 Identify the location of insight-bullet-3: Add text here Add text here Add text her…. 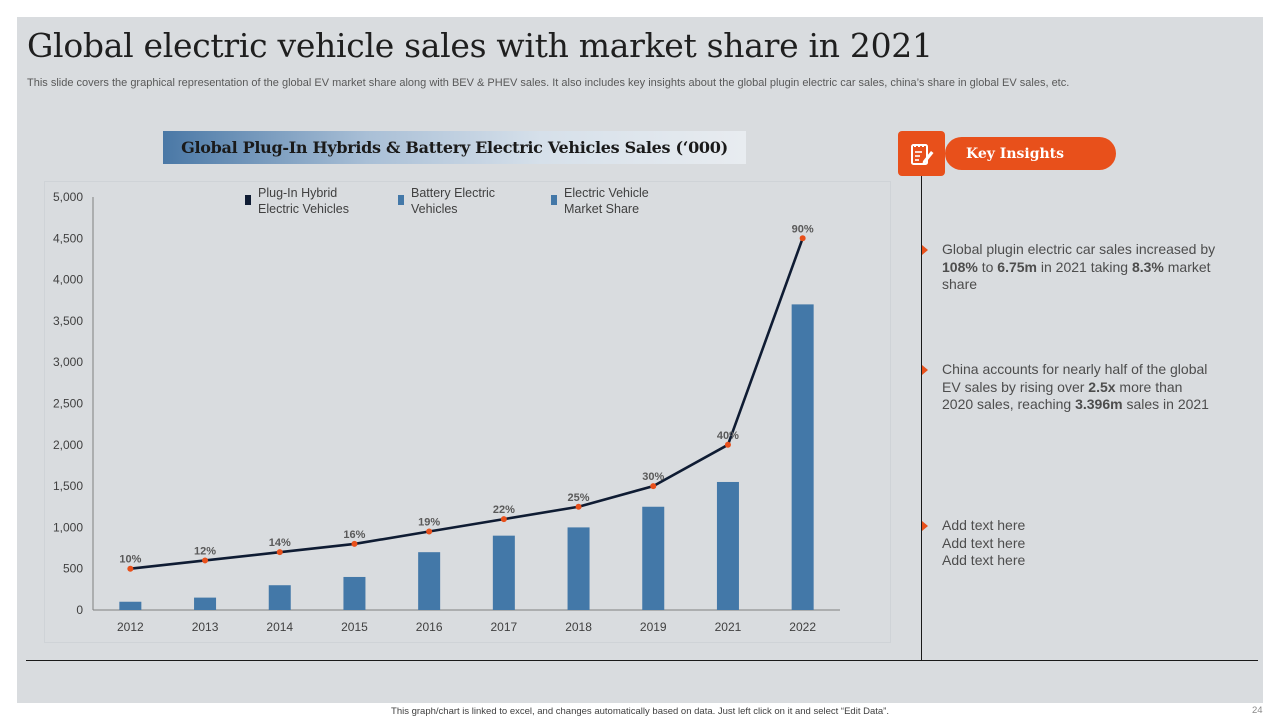
(1069, 543).